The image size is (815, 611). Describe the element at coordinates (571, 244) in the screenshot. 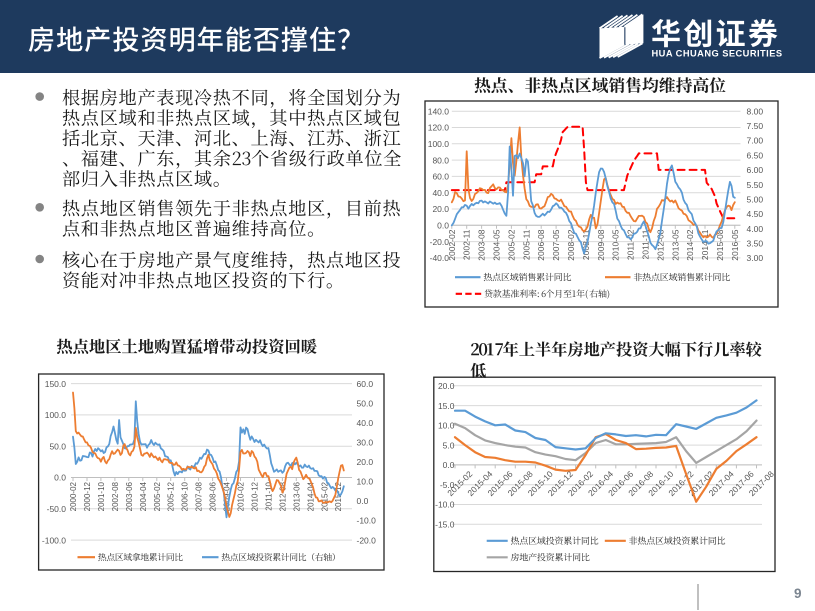

I see `svg-text: 2008-02` at that location.